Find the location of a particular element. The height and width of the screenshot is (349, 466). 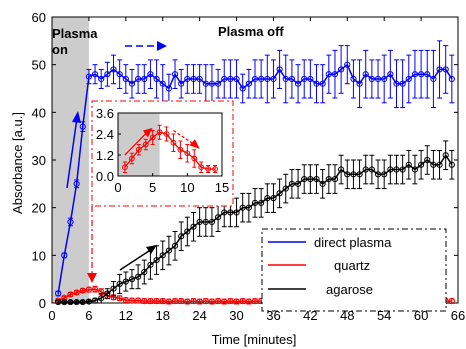

plasma-on-label-line1: Plasma is located at coordinates (75, 33).